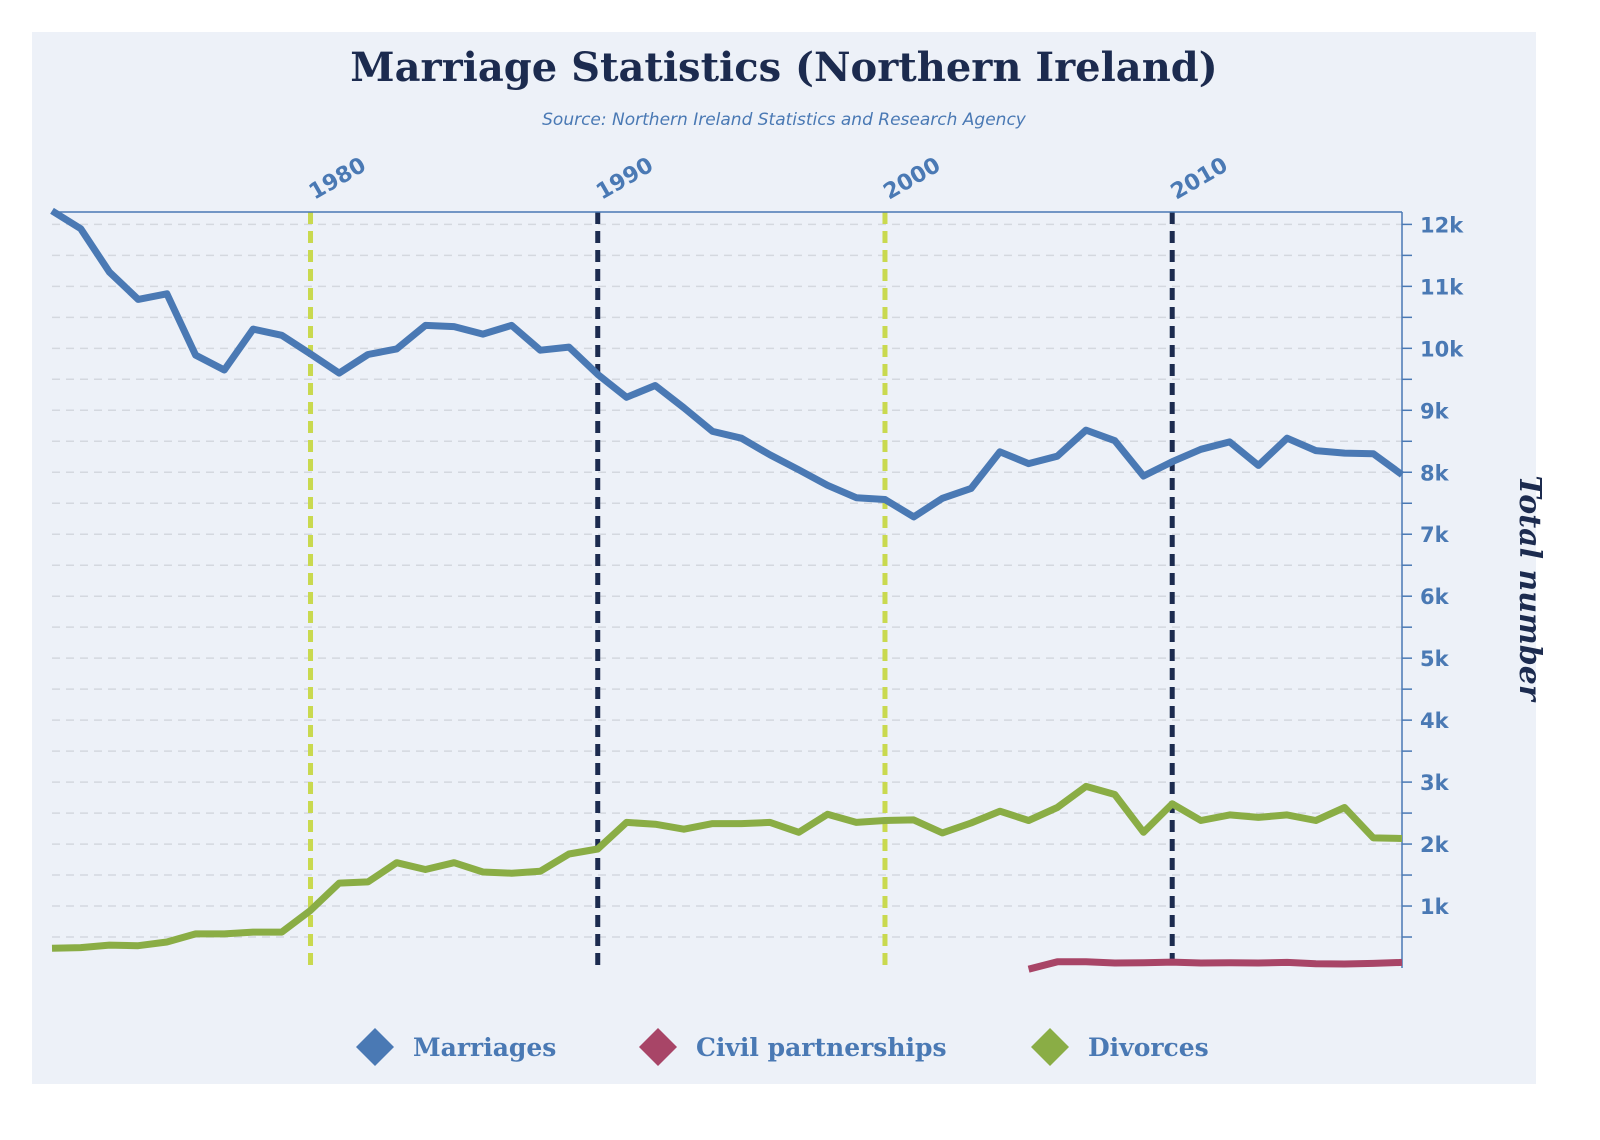 The image size is (1600, 1140). Describe the element at coordinates (1200, 179) in the screenshot. I see `x-tick-label: 2010` at that location.